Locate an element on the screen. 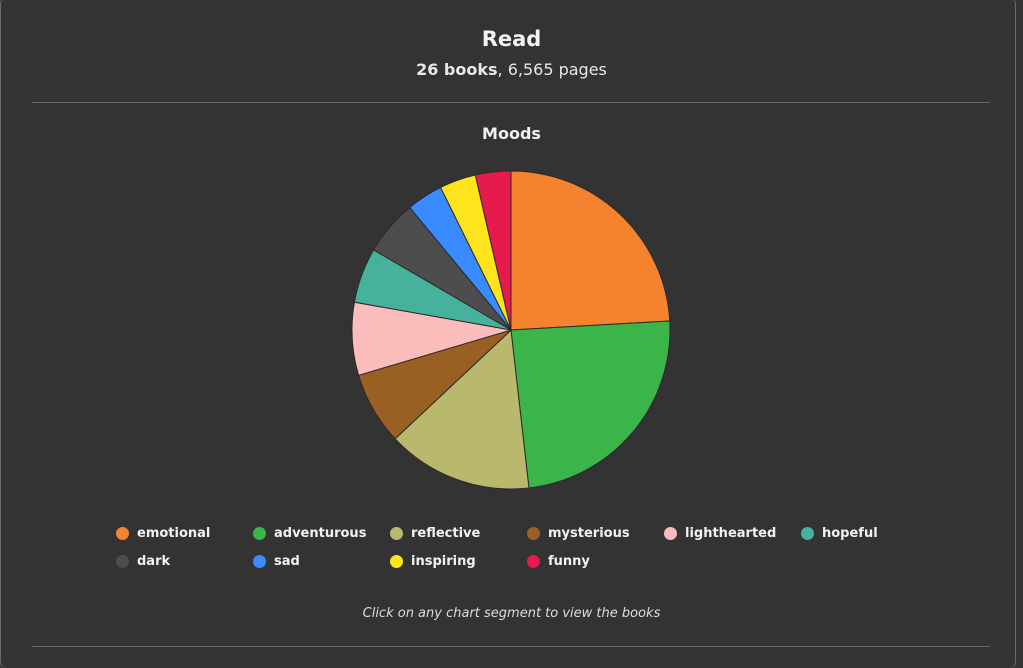 The image size is (1023, 668). legend-item-reflective: reflective is located at coordinates (435, 533).